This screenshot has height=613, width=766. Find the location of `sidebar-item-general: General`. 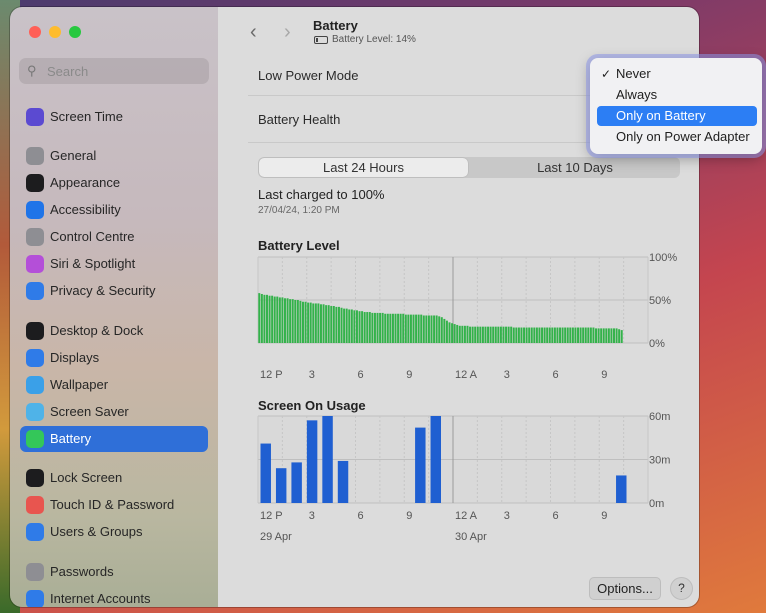

sidebar-item-general: General is located at coordinates (114, 156).